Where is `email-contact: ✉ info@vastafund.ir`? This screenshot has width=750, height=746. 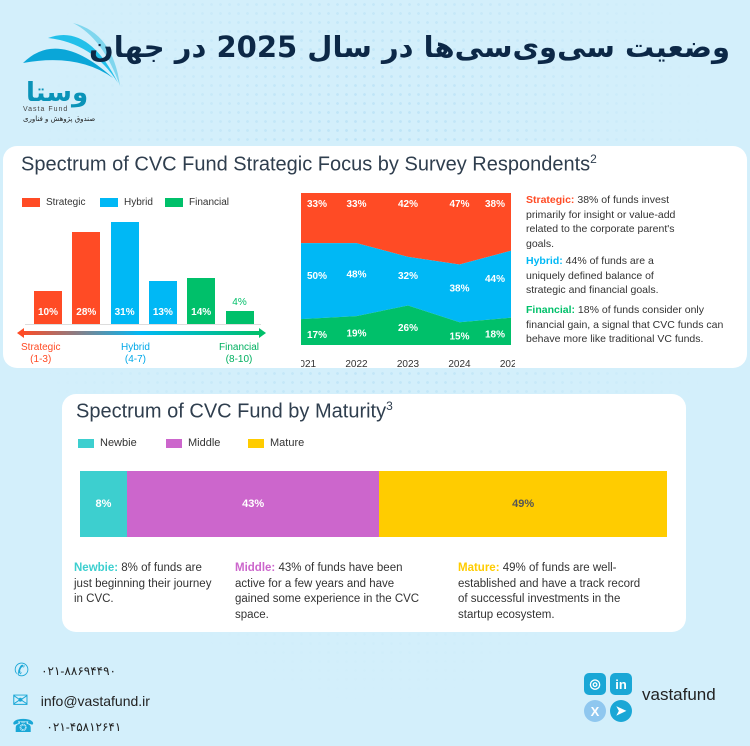 email-contact: ✉ info@vastafund.ir is located at coordinates (81, 700).